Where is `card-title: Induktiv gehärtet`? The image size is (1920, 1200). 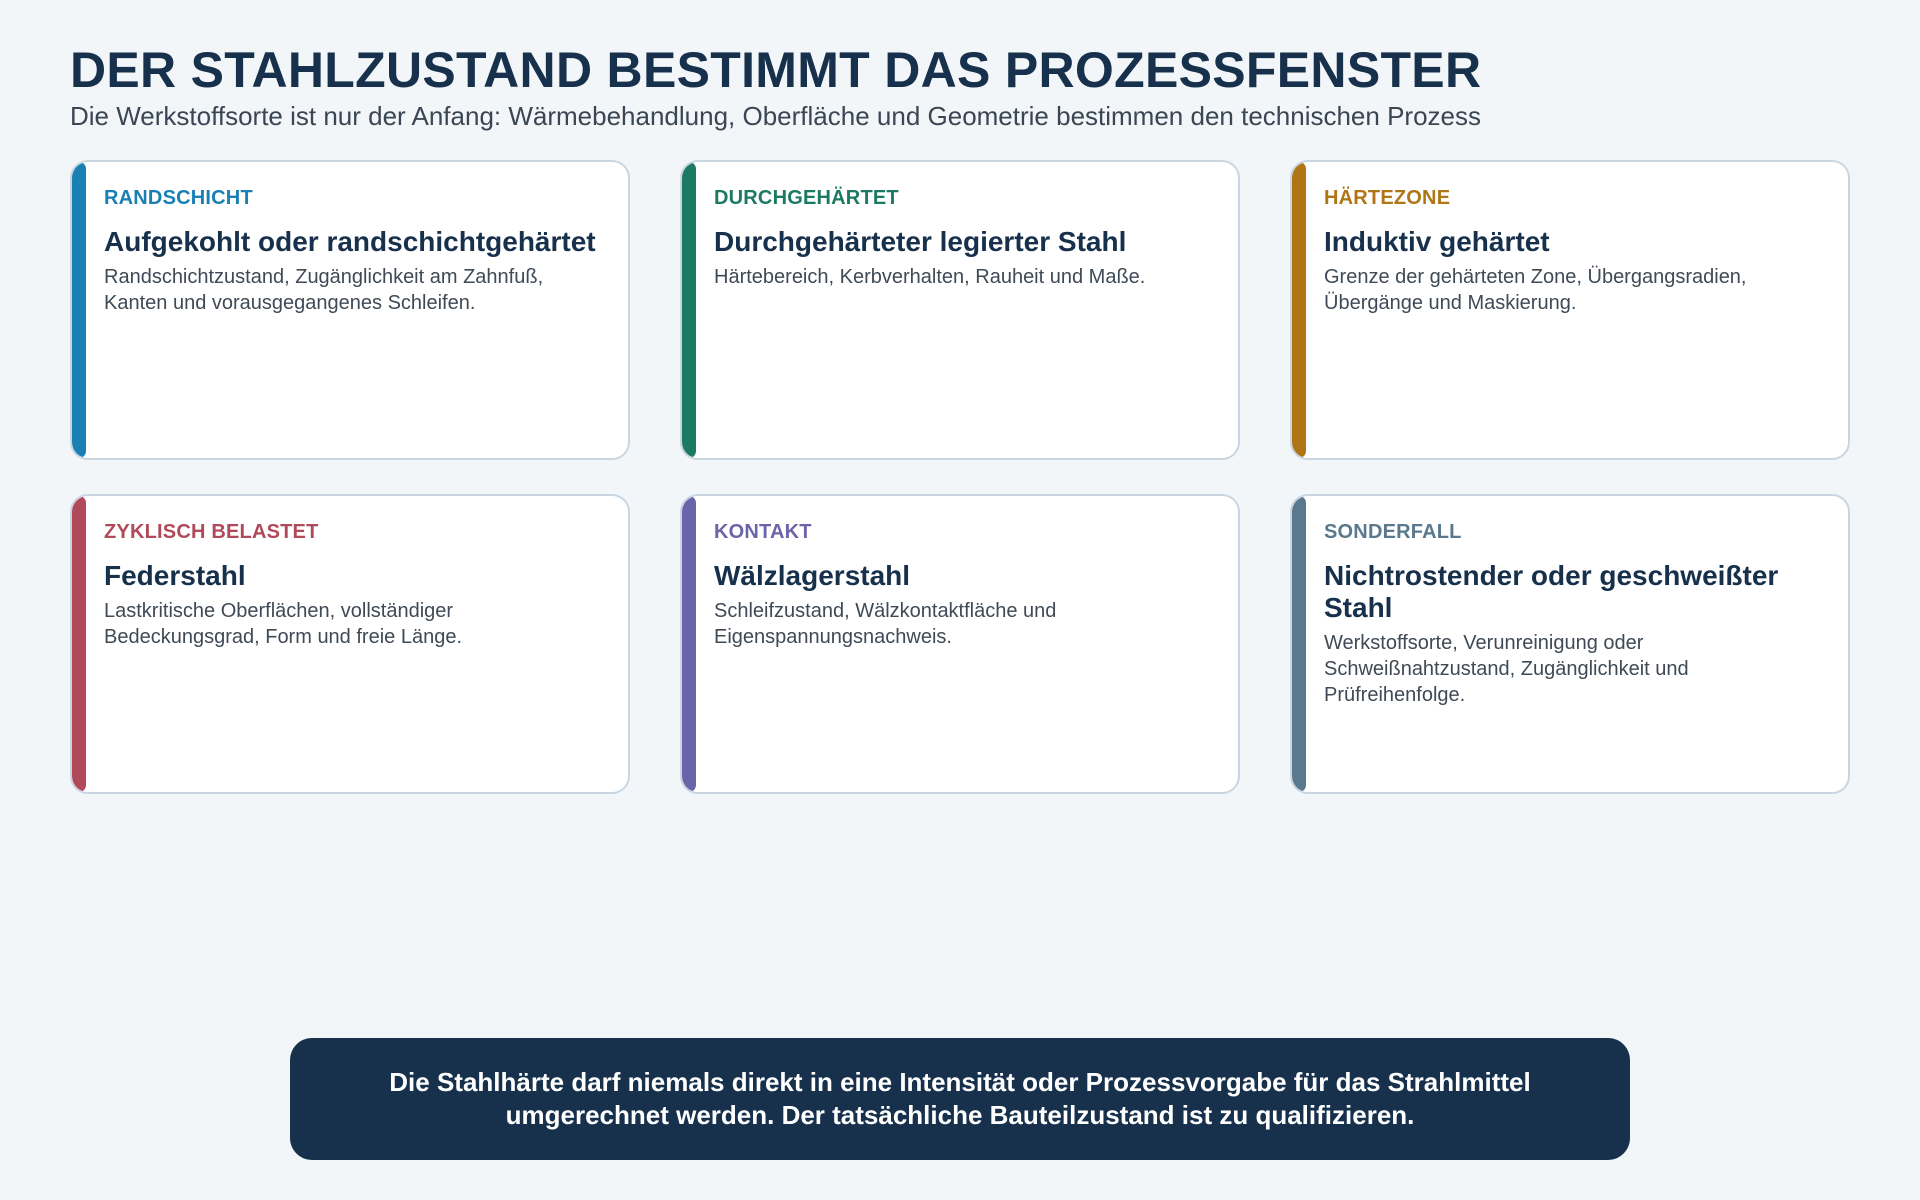
card-title: Induktiv gehärtet is located at coordinates (1437, 241).